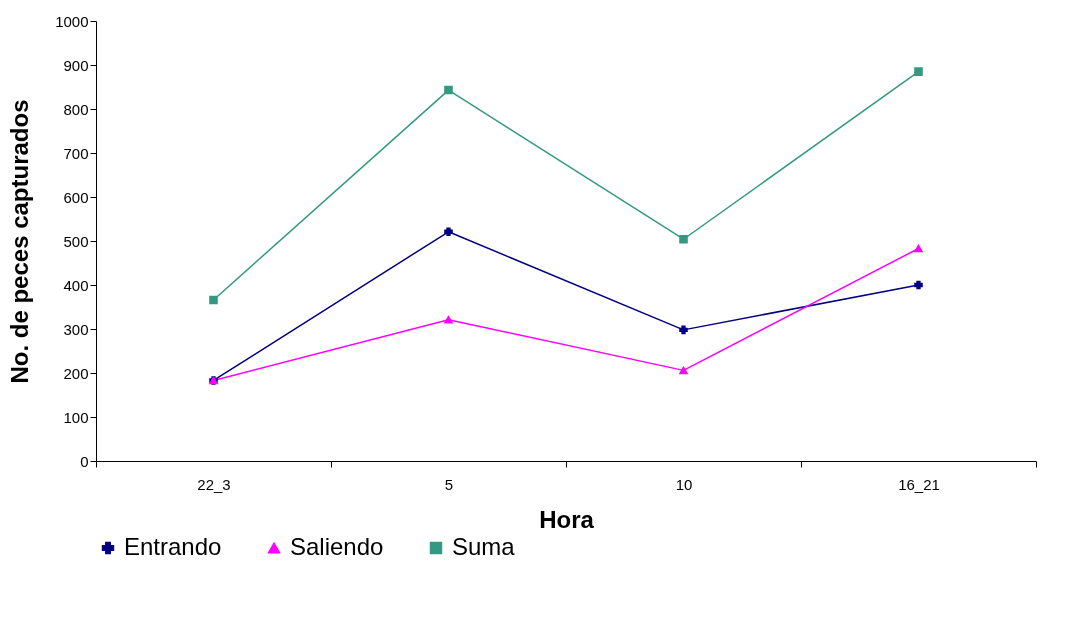 This screenshot has width=1081, height=624. Describe the element at coordinates (76, 417) in the screenshot. I see `y-tick-label: 100` at that location.